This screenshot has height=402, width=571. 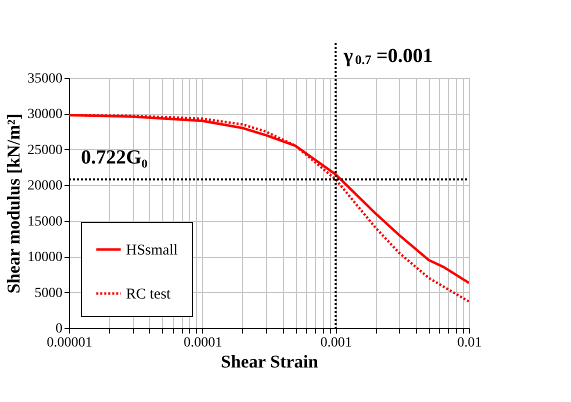 What do you see at coordinates (45, 186) in the screenshot?
I see `y-tick-label: 20000` at bounding box center [45, 186].